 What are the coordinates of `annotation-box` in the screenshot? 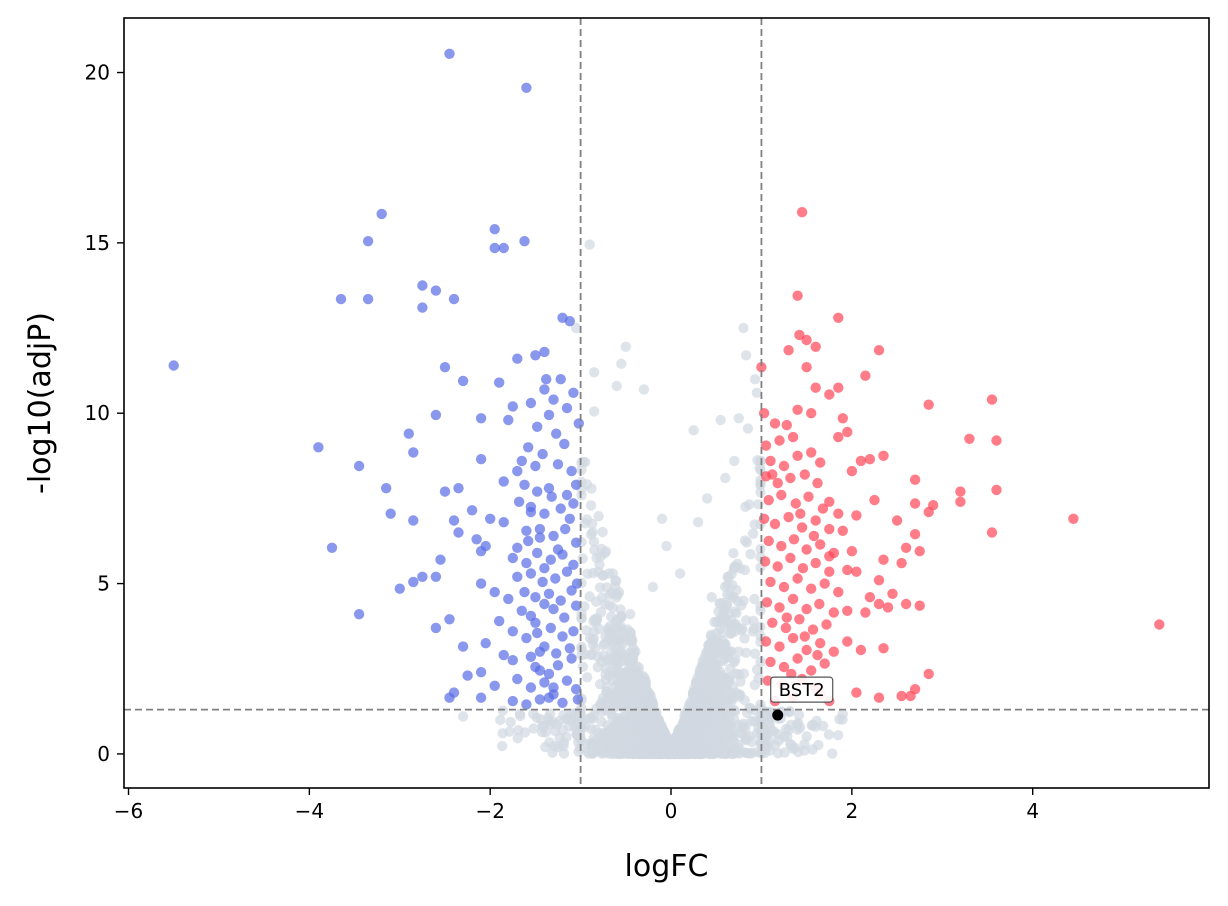 It's located at (802, 689).